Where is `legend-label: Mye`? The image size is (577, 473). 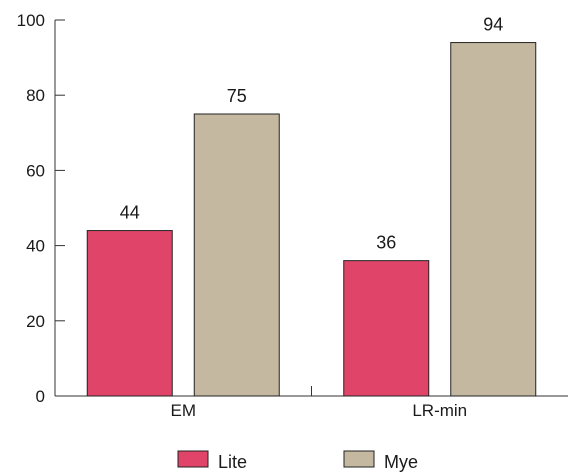 legend-label: Mye is located at coordinates (401, 462).